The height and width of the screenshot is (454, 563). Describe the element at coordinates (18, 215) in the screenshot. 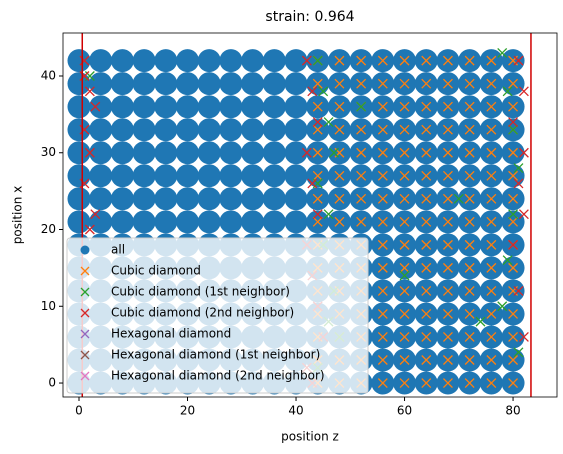

I see `y-axis-label: position x` at that location.